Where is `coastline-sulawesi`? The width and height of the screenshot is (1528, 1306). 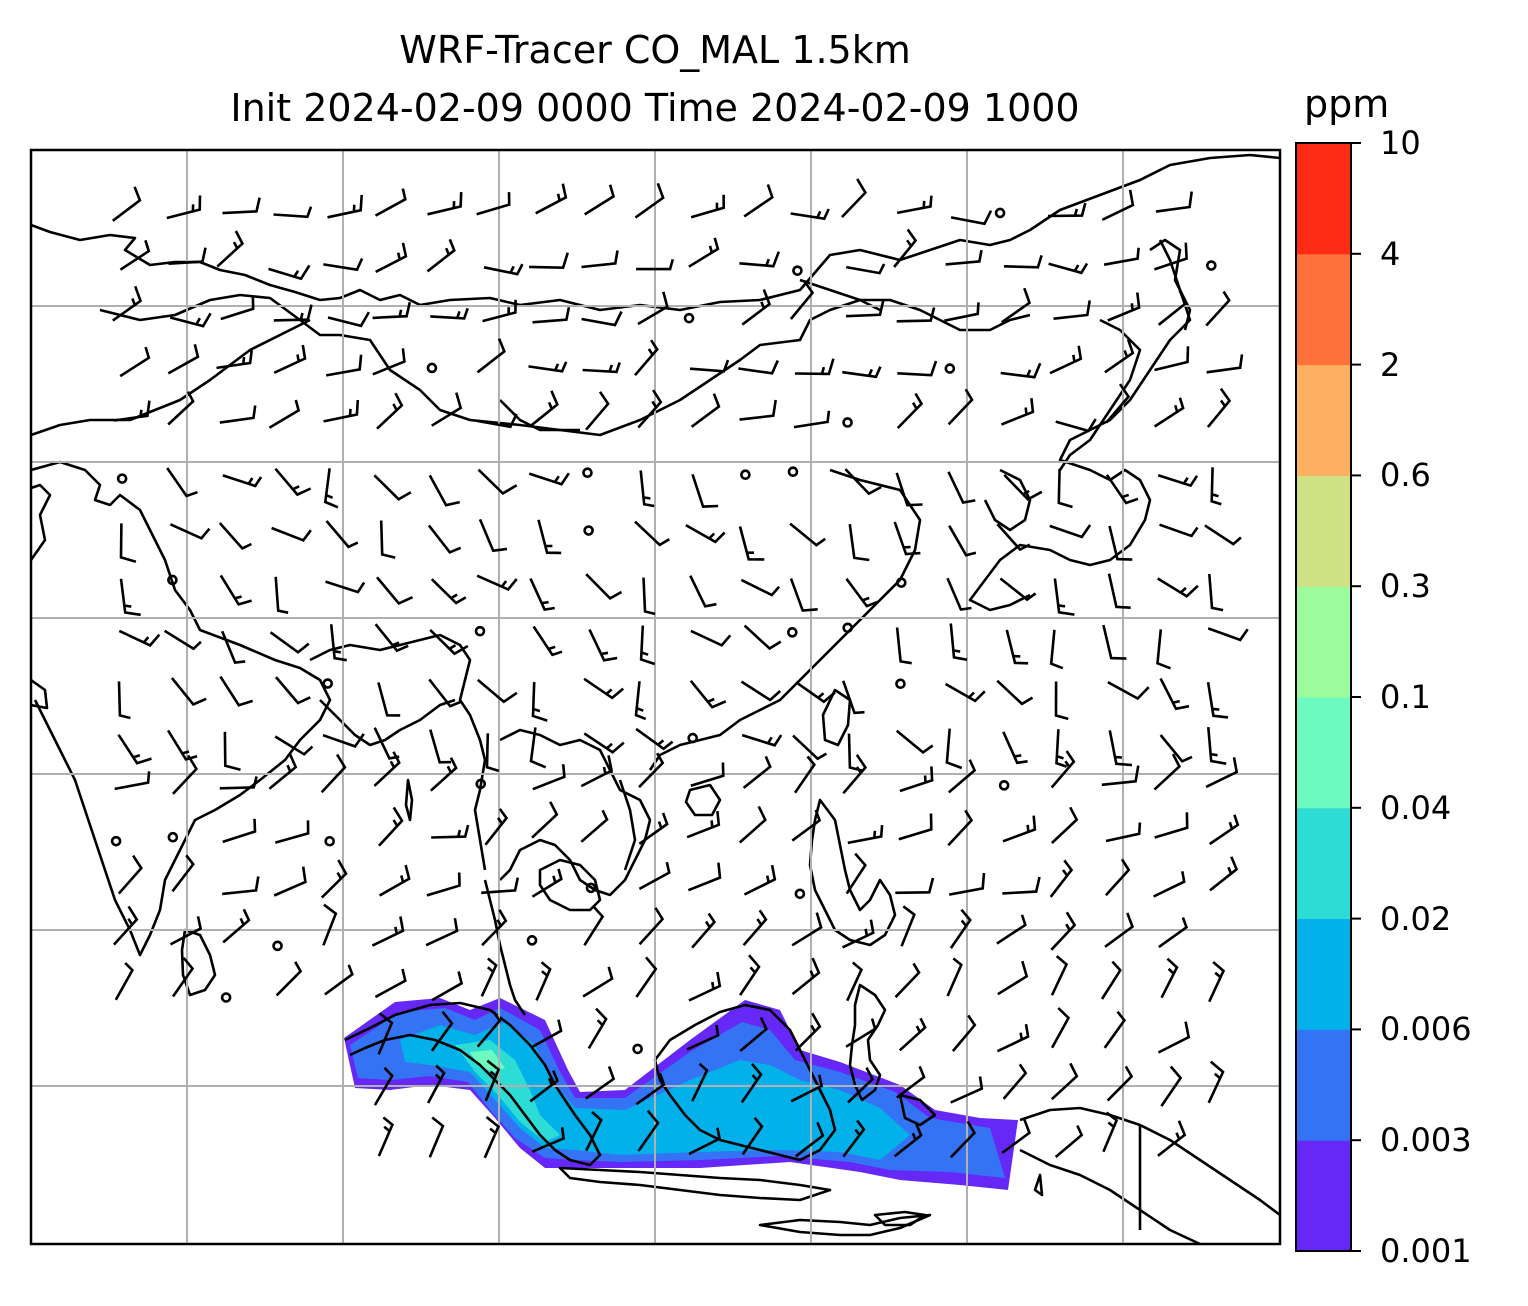 coastline-sulawesi is located at coordinates (867, 1042).